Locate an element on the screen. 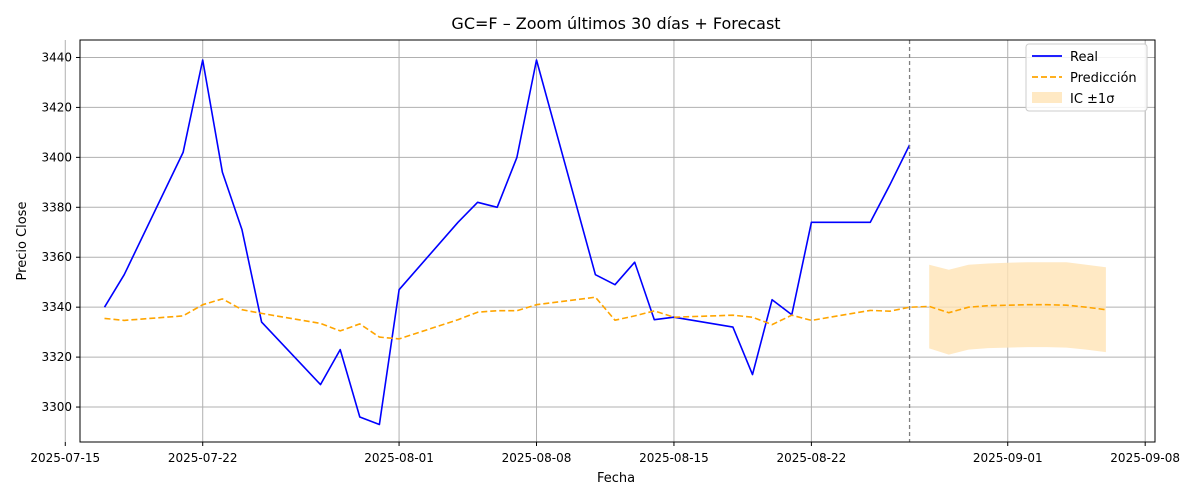 The image size is (1200, 500). prediction-series-line is located at coordinates (605, 318).